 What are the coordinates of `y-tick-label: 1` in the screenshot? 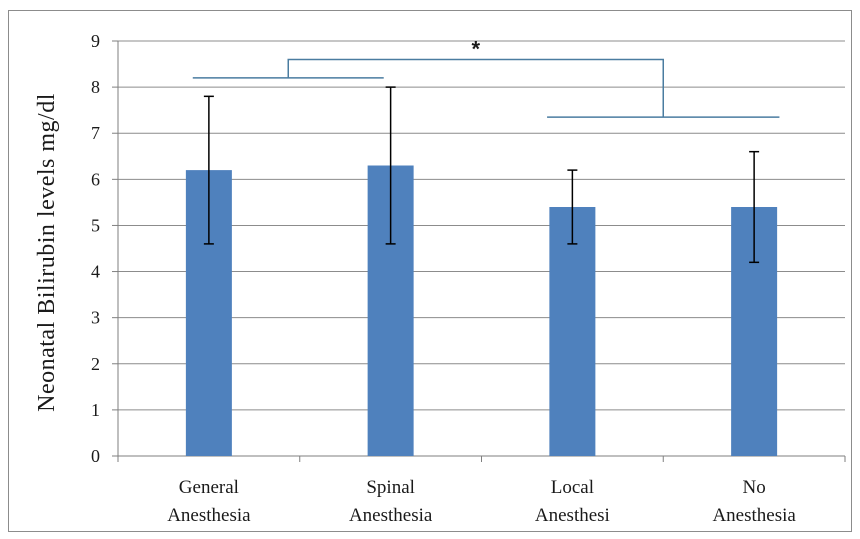 It's located at (95, 410).